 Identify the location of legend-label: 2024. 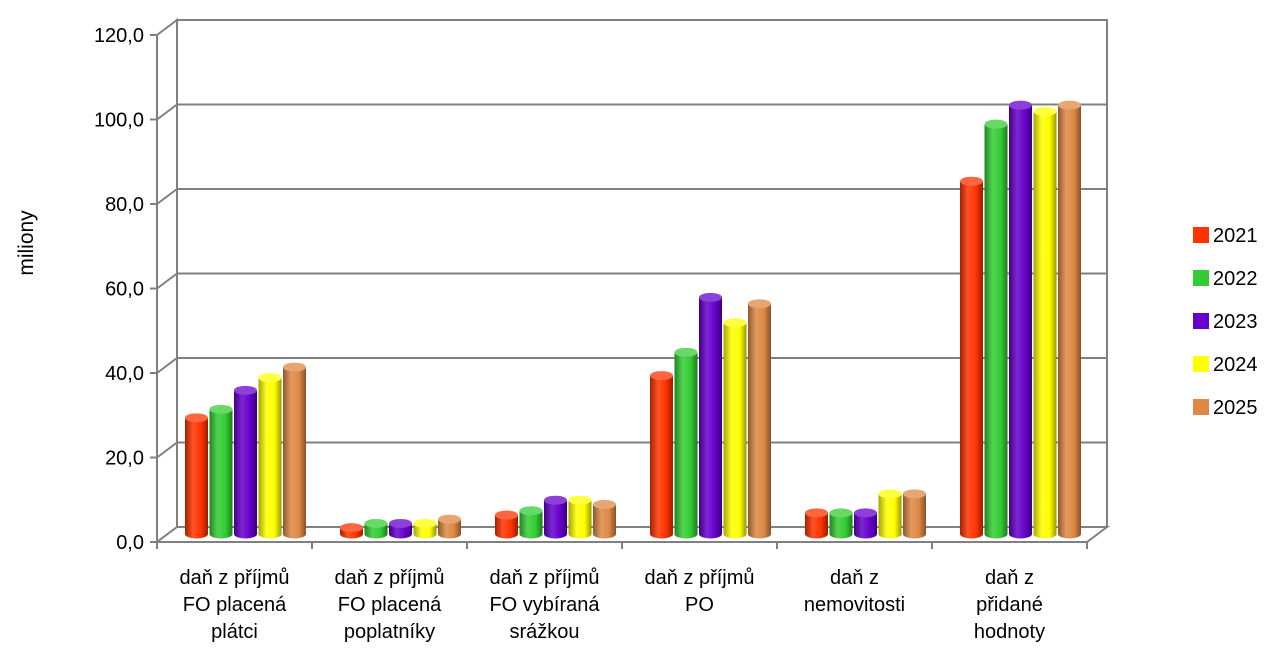
(1235, 365).